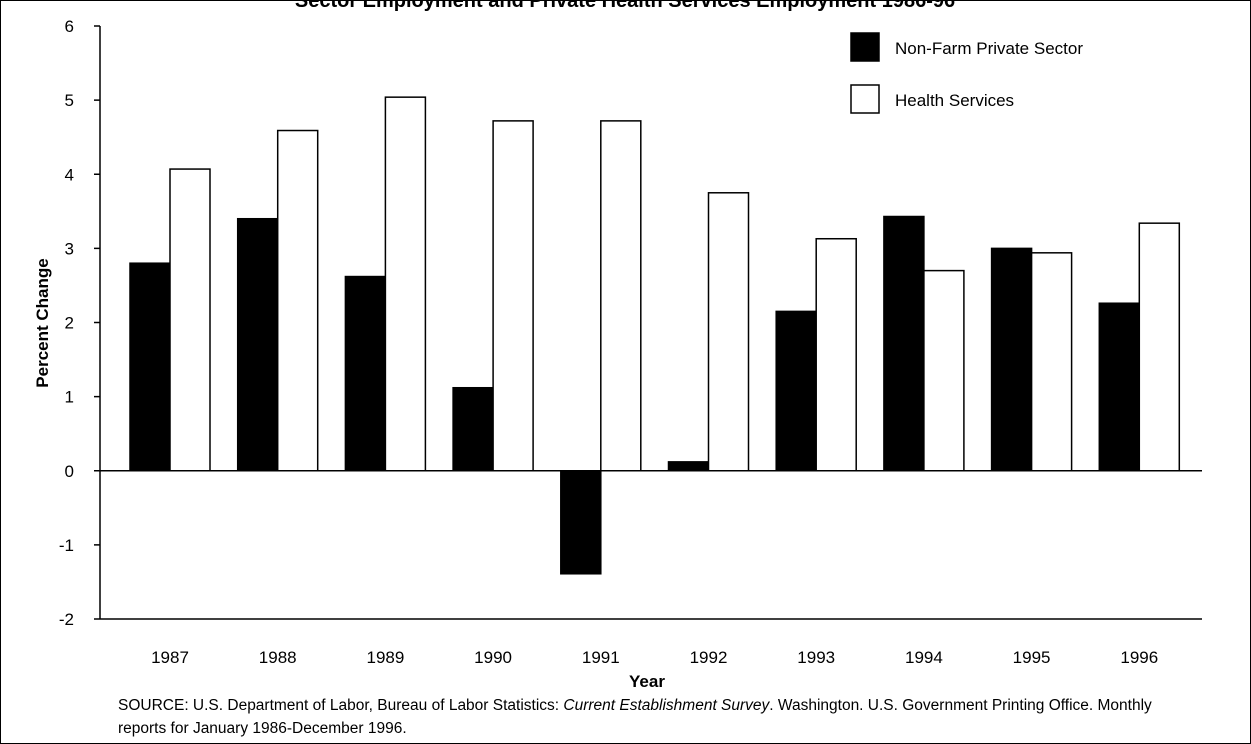 The width and height of the screenshot is (1251, 744). I want to click on x-tick-label: 1992, so click(709, 657).